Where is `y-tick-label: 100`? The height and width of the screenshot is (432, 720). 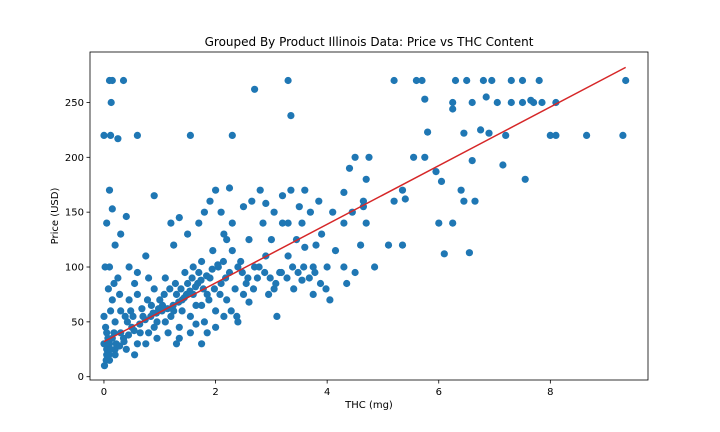 y-tick-label: 100 is located at coordinates (74, 268).